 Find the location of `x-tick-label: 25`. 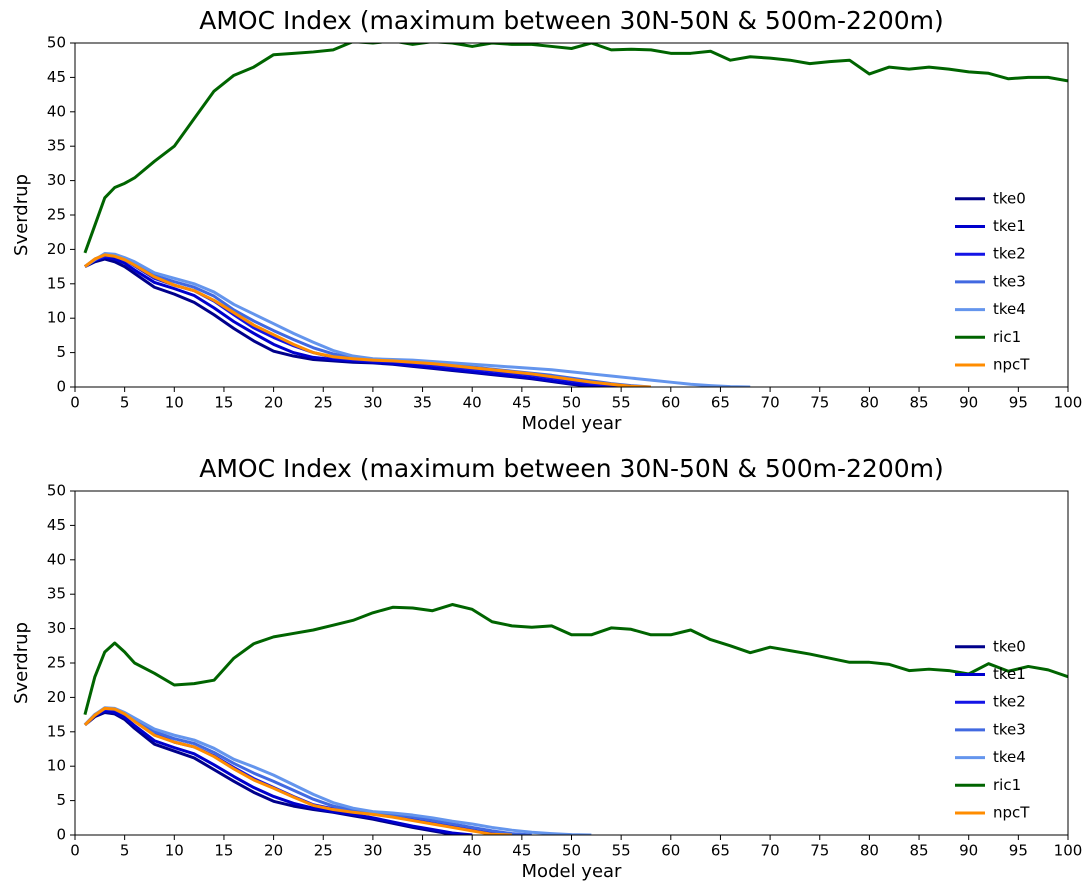

x-tick-label: 25 is located at coordinates (323, 851).